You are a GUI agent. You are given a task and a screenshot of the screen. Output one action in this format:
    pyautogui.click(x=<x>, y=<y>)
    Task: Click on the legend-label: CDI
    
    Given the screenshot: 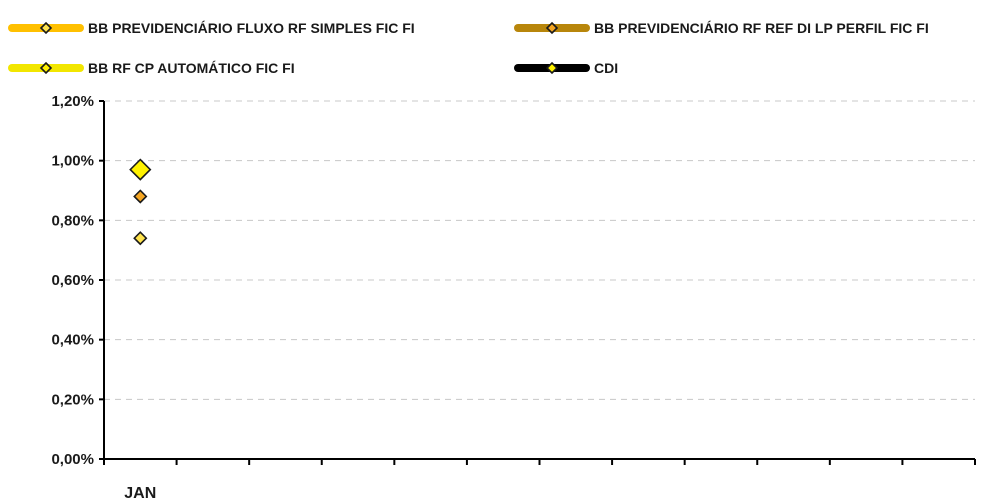 What is the action you would take?
    pyautogui.click(x=606, y=68)
    